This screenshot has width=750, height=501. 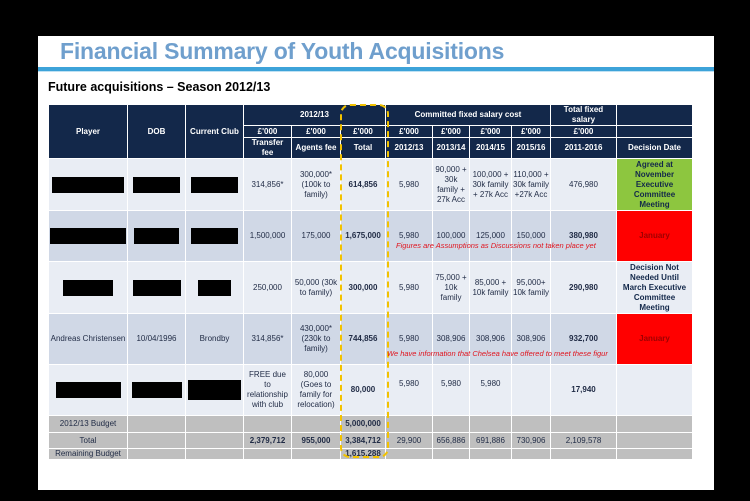 I want to click on remaining-total: 1,615,288, so click(x=363, y=454).